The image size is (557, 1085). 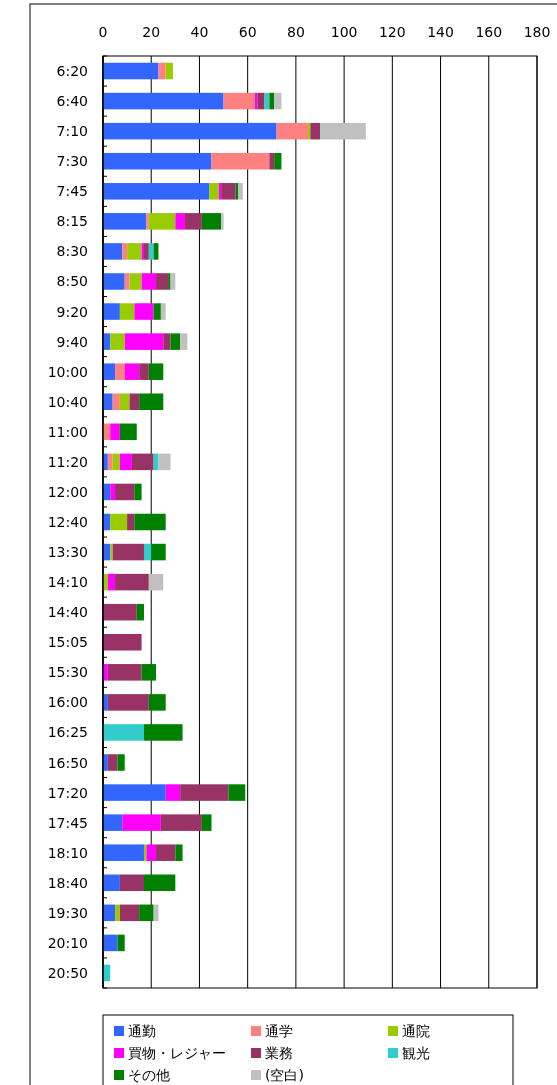 What do you see at coordinates (67, 522) in the screenshot?
I see `y-tick-label: 12:40` at bounding box center [67, 522].